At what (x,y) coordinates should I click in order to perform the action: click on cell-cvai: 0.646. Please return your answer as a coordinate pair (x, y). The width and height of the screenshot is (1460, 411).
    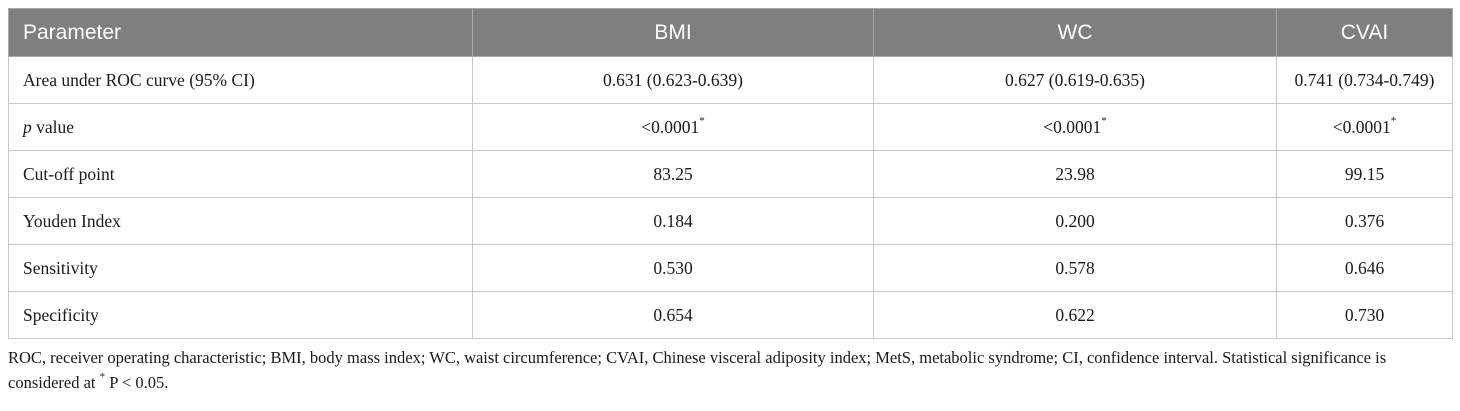
    Looking at the image, I should click on (1364, 268).